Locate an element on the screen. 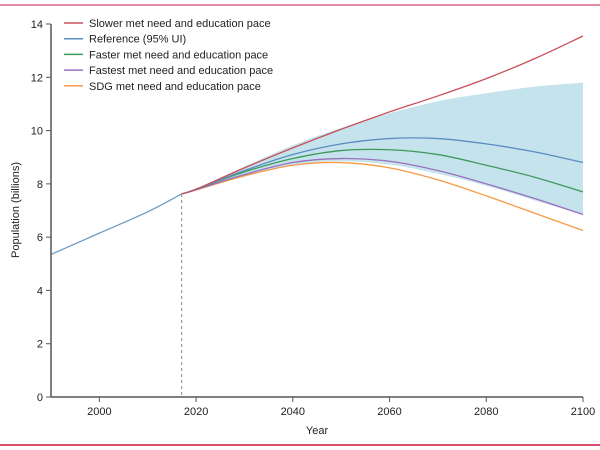 This screenshot has height=450, width=600. x-tick-label: 2000 is located at coordinates (99, 412).